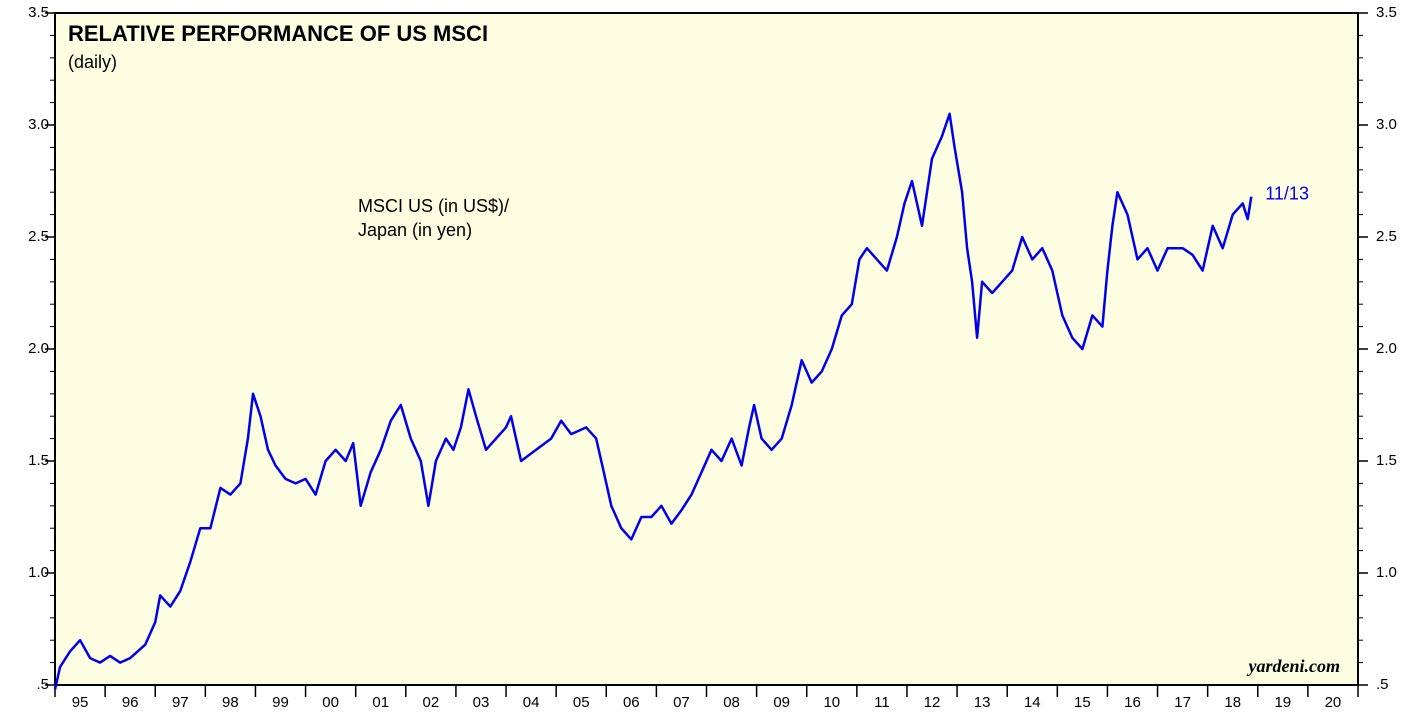 The image size is (1419, 717). What do you see at coordinates (1032, 702) in the screenshot?
I see `x-tick-label: 14` at bounding box center [1032, 702].